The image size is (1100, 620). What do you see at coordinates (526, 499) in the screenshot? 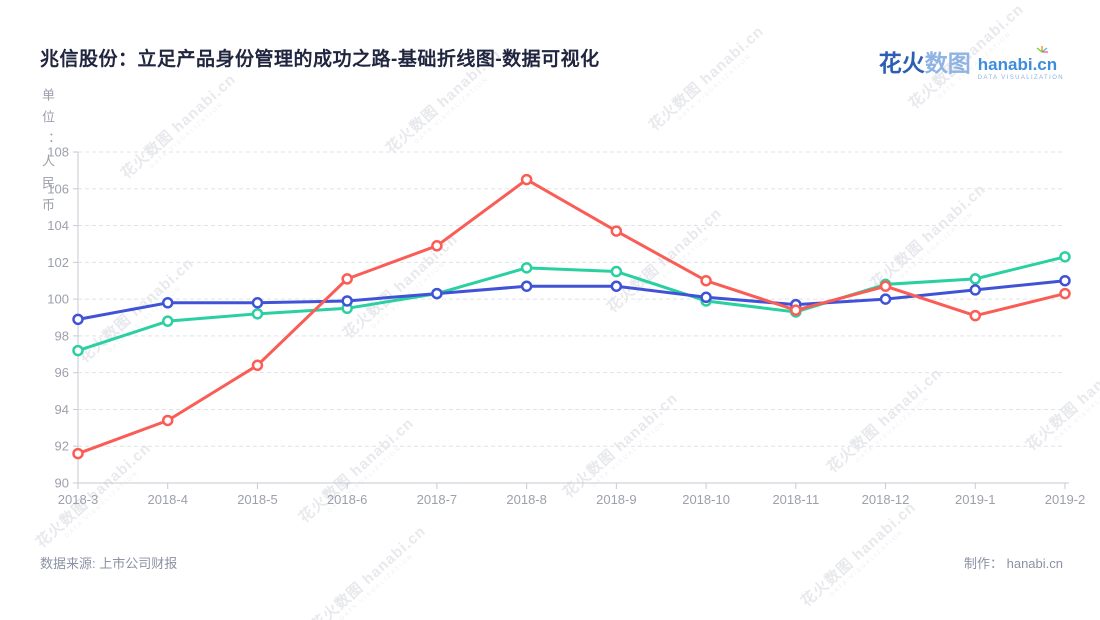
I see `svg-text: 2018-8` at bounding box center [526, 499].